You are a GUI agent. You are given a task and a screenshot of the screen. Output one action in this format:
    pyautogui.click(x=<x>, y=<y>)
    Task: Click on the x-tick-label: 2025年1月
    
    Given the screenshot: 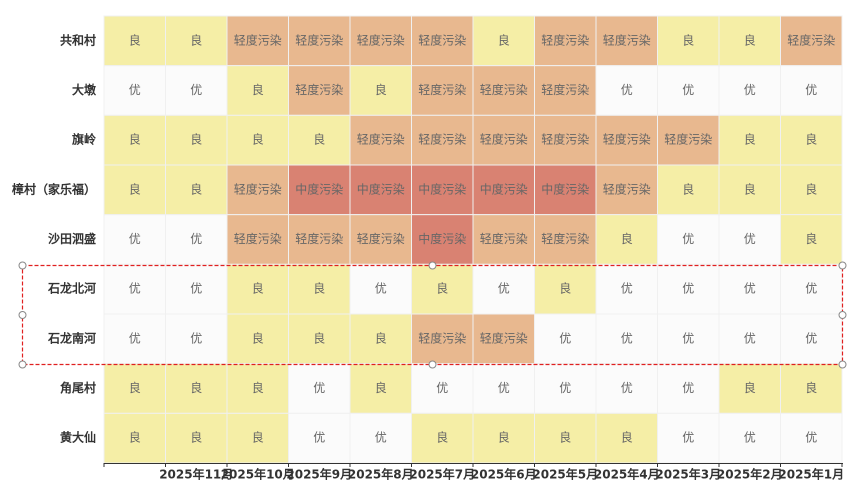 What is the action you would take?
    pyautogui.click(x=811, y=474)
    